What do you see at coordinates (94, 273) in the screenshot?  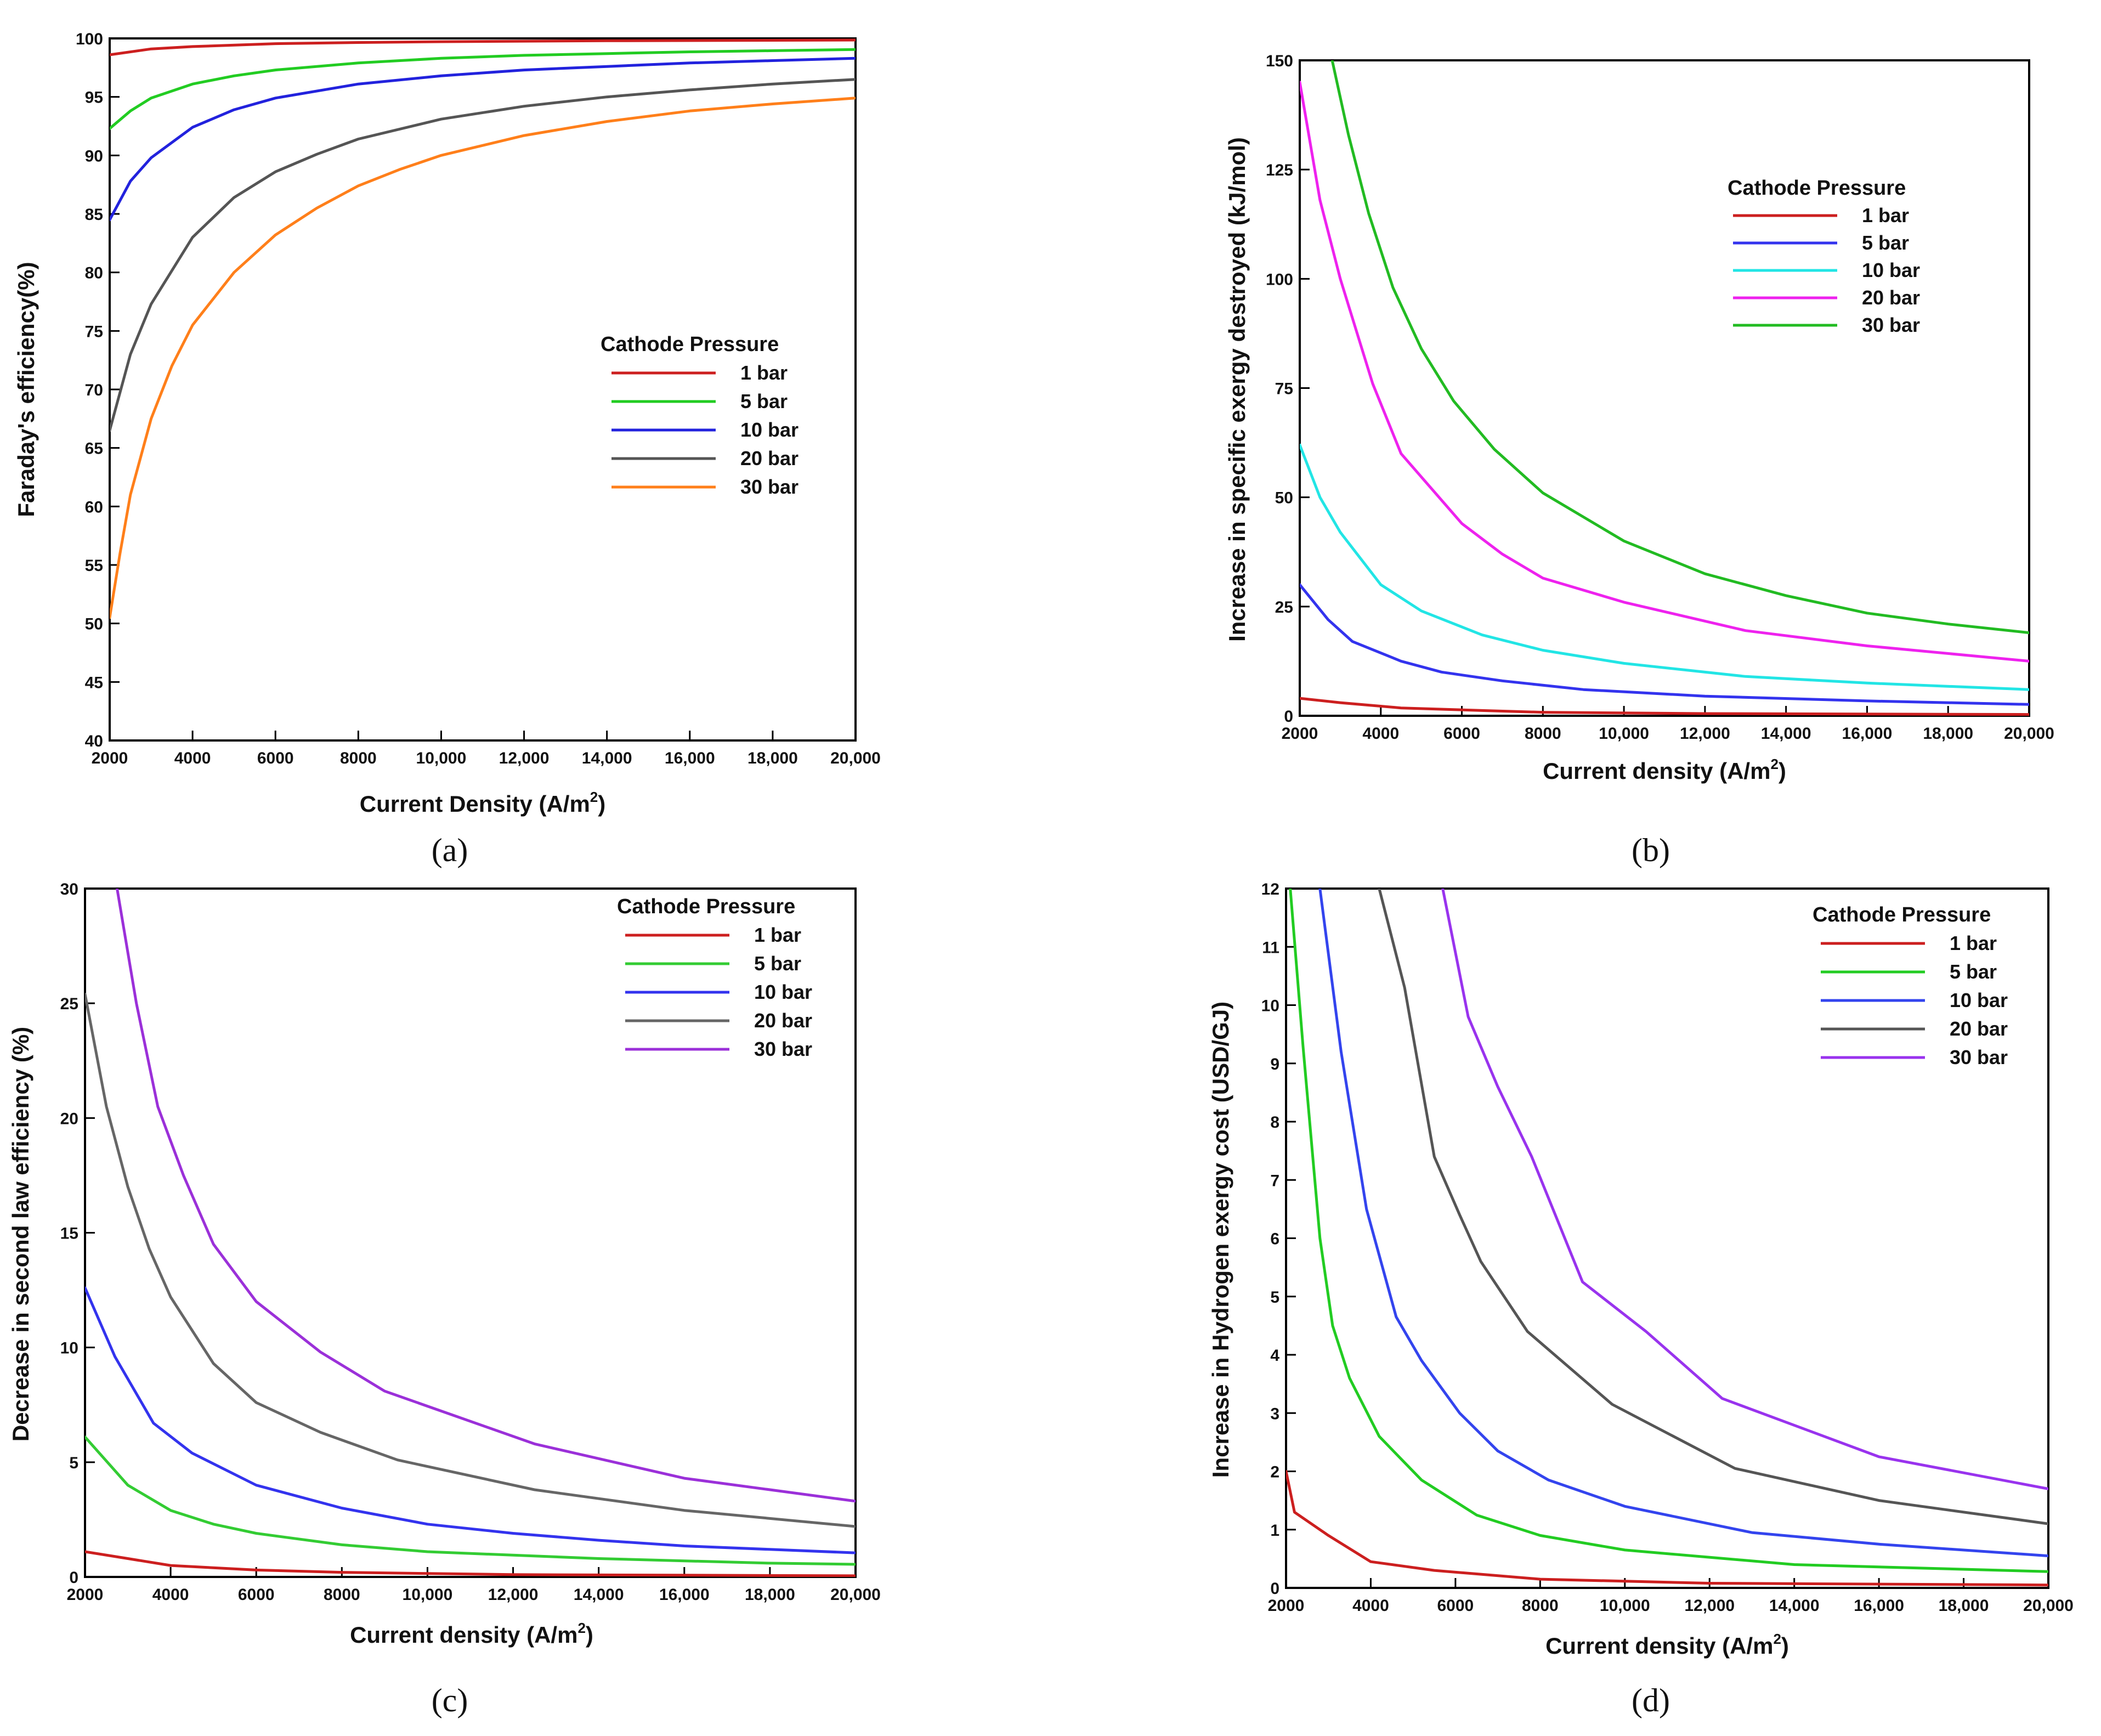 I see `y-tick-label-a-8: 80` at bounding box center [94, 273].